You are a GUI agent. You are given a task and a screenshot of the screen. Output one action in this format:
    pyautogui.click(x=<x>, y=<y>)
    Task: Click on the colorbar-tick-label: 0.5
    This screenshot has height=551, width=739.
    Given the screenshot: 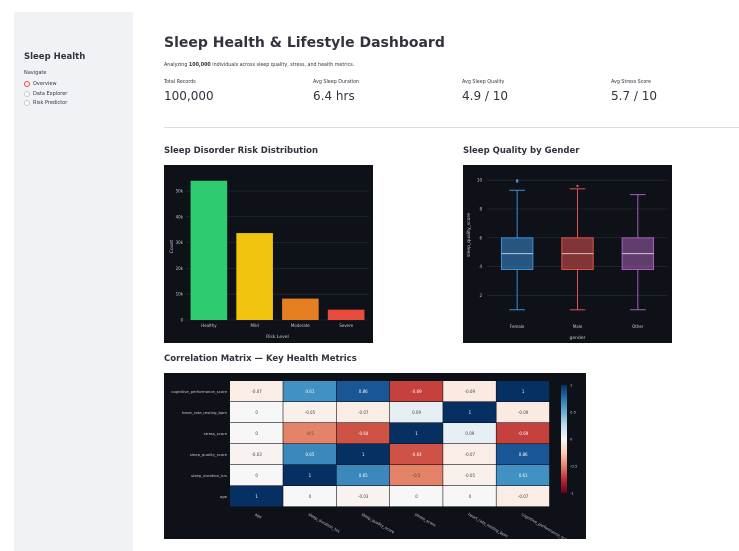 What is the action you would take?
    pyautogui.click(x=573, y=412)
    